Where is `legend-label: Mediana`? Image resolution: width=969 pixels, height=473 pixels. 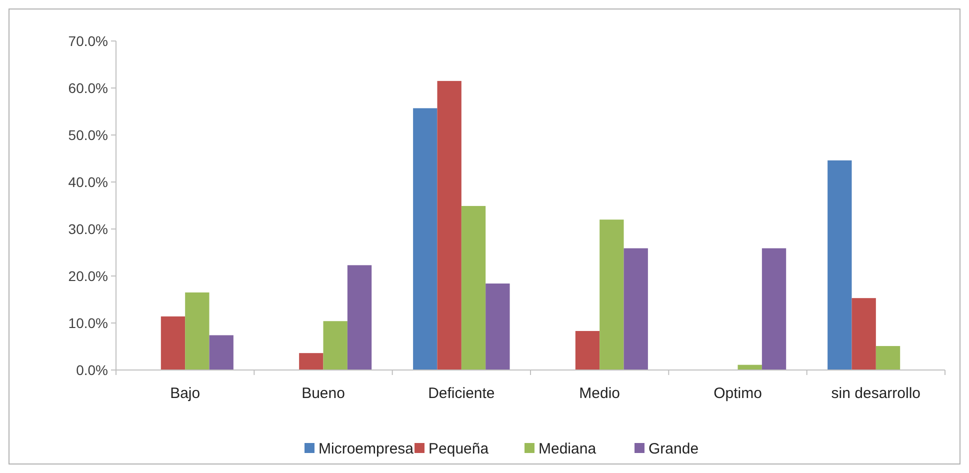 legend-label: Mediana is located at coordinates (567, 449).